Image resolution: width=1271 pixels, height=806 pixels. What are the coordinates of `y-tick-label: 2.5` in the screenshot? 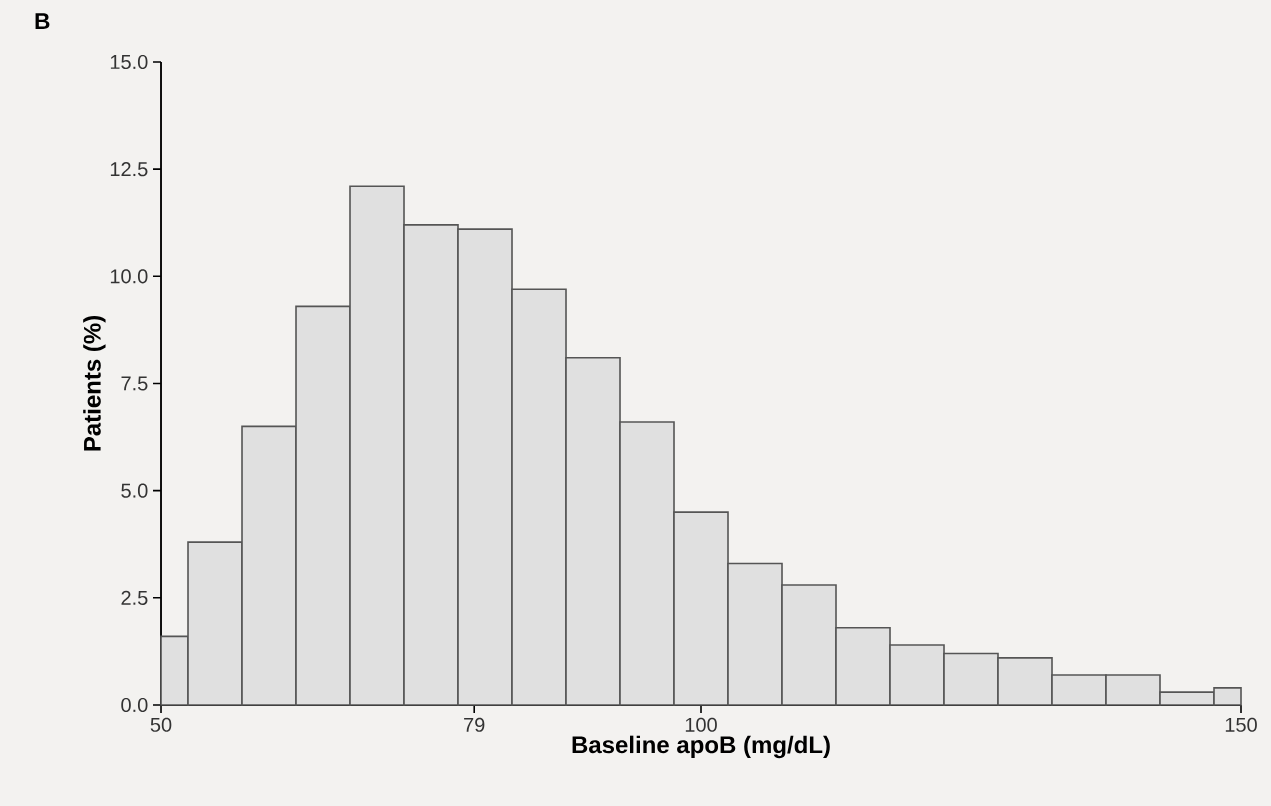 It's located at (134, 597).